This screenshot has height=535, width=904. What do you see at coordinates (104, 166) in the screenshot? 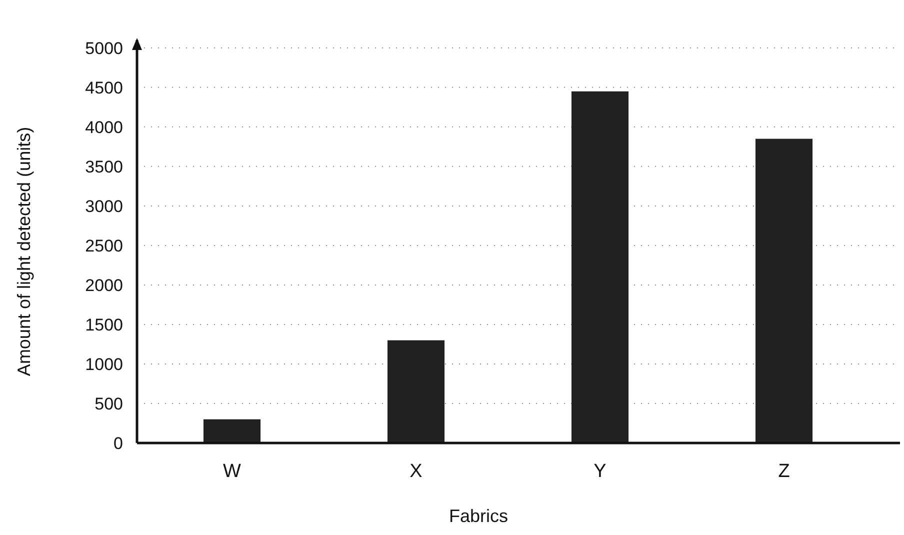
I see `y-tick-label: 3500` at bounding box center [104, 166].